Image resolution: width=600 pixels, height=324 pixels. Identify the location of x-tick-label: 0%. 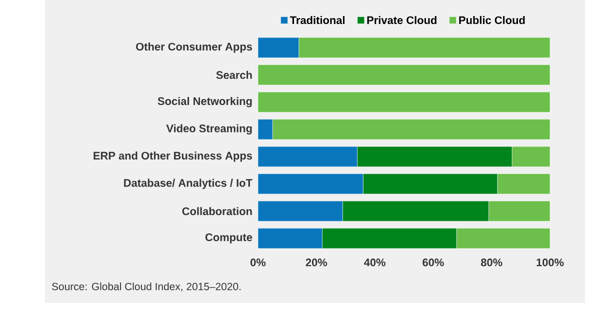
(258, 262).